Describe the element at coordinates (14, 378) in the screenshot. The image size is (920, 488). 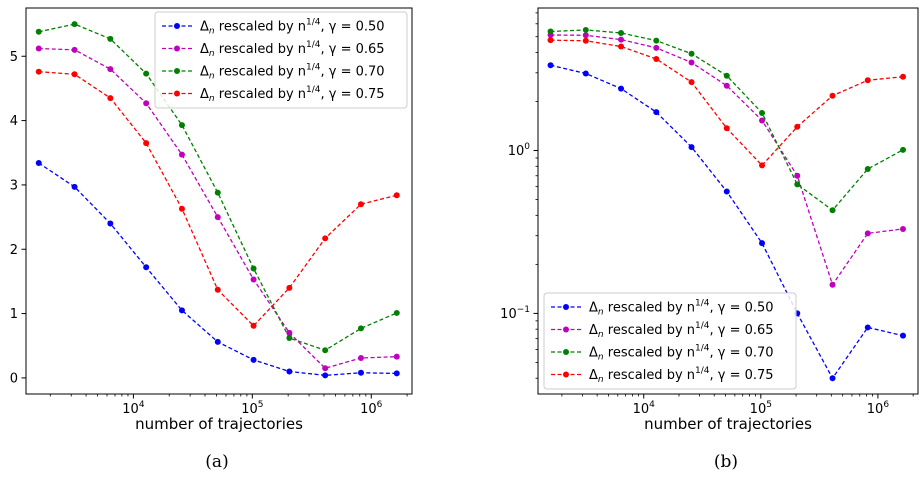
I see `y-tick-label: 0` at that location.